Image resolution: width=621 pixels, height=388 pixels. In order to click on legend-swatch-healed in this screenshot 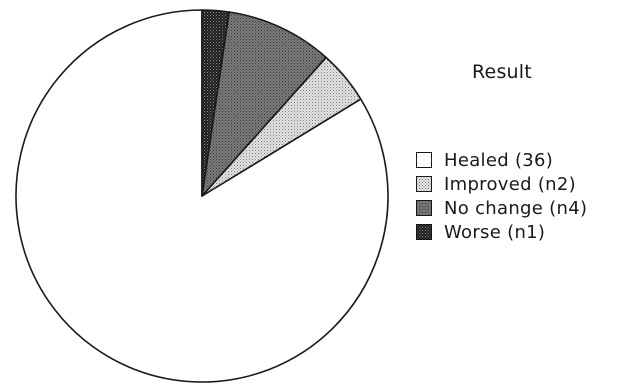, I will do `click(424, 160)`.